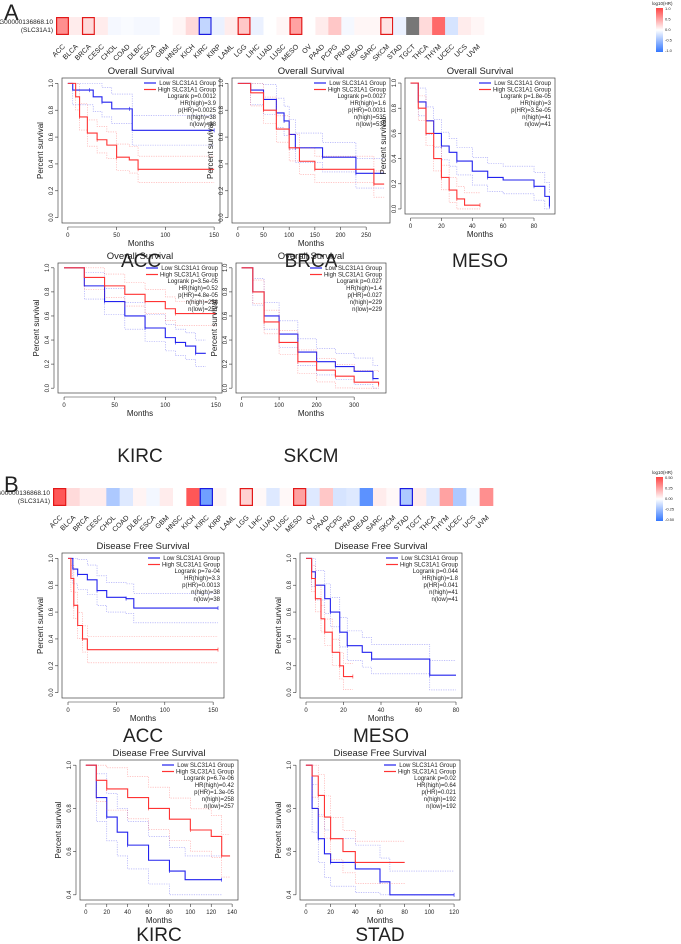  What do you see at coordinates (367, 310) in the screenshot?
I see `stat-text: n(low)=229` at bounding box center [367, 310].